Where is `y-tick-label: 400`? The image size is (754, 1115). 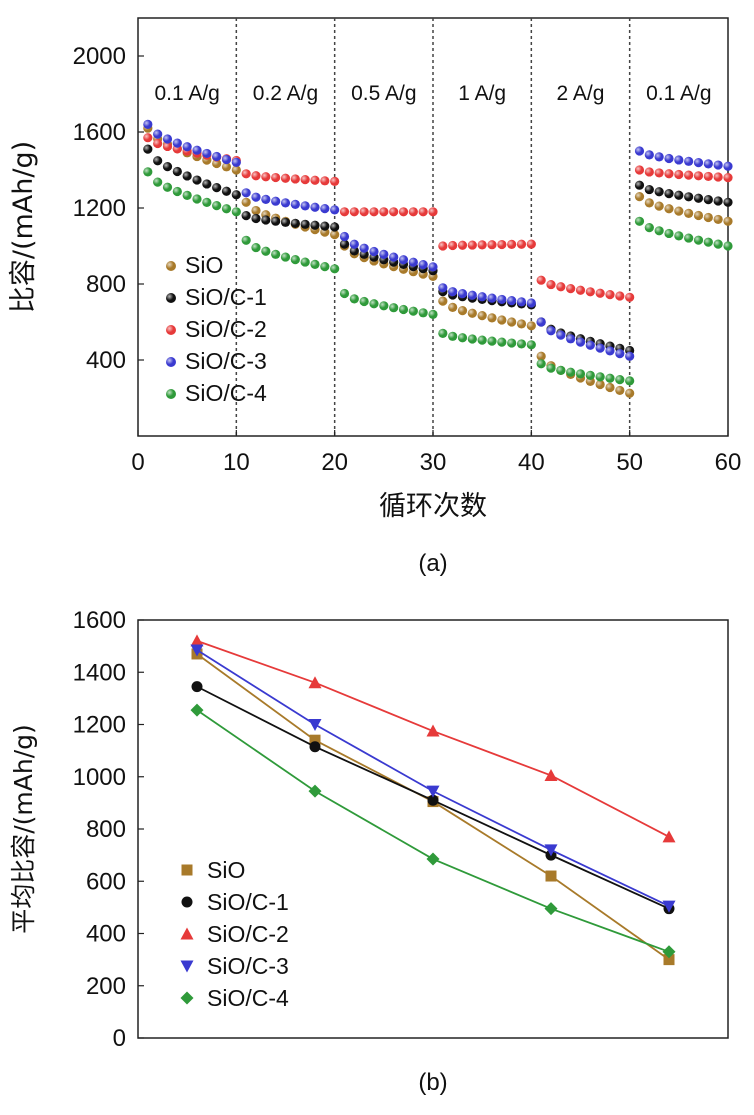 y-tick-label: 400 is located at coordinates (106, 934).